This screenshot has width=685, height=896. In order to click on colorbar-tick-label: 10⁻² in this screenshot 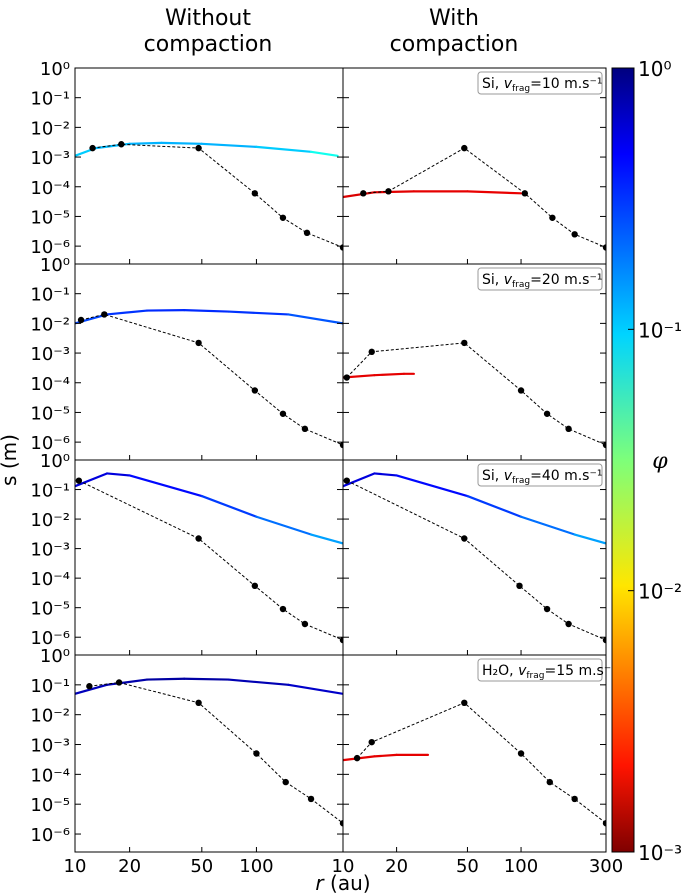, I will do `click(660, 592)`.